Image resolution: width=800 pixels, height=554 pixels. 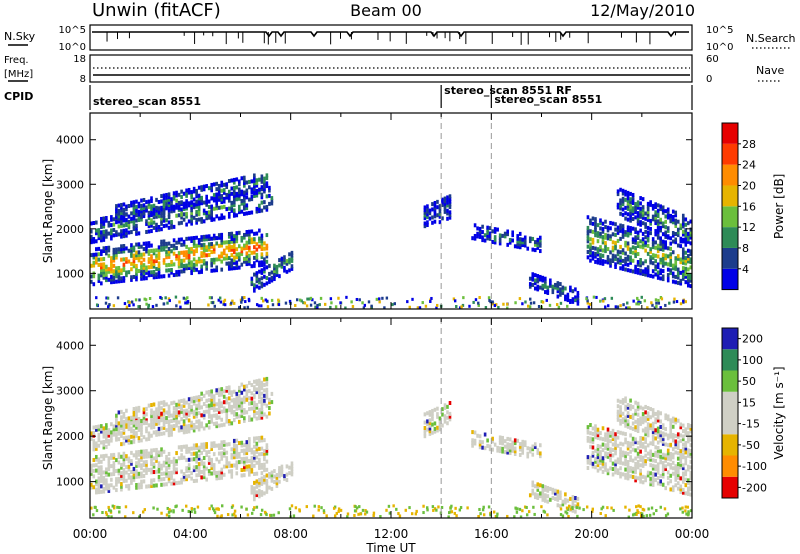 What do you see at coordinates (749, 206) in the screenshot?
I see `colorbar-tick-label: 16` at bounding box center [749, 206].